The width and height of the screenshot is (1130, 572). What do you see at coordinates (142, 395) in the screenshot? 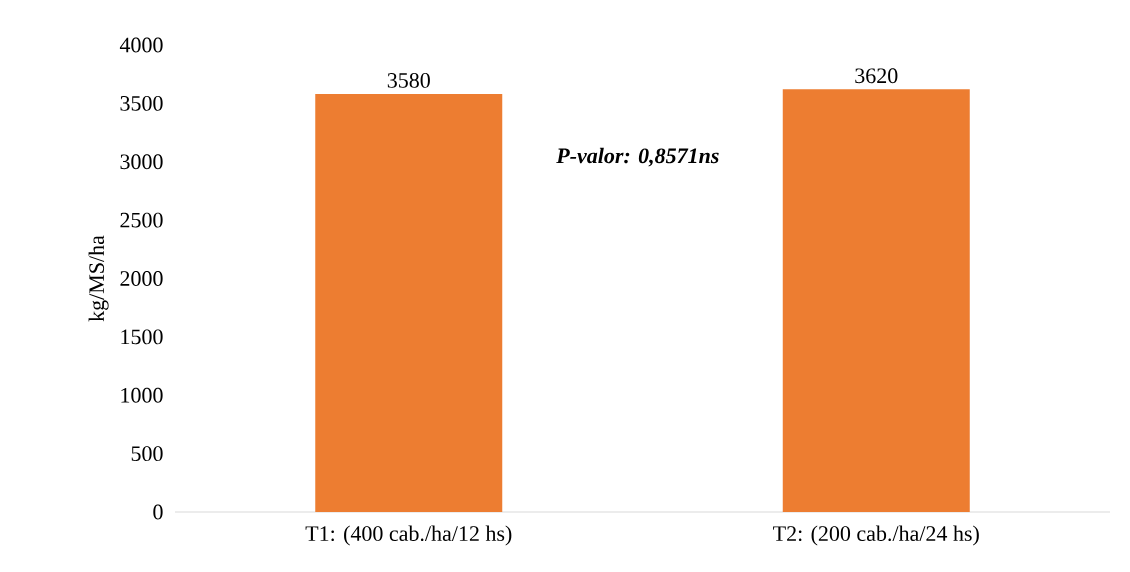
I see `y-tick-label: 1000` at bounding box center [142, 395].